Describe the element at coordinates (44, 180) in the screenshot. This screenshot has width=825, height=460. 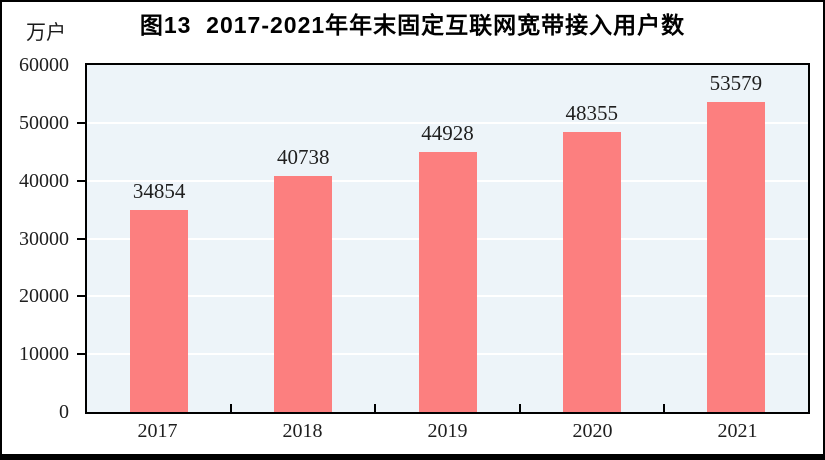
I see `y-axis-tick-label: 40000` at that location.